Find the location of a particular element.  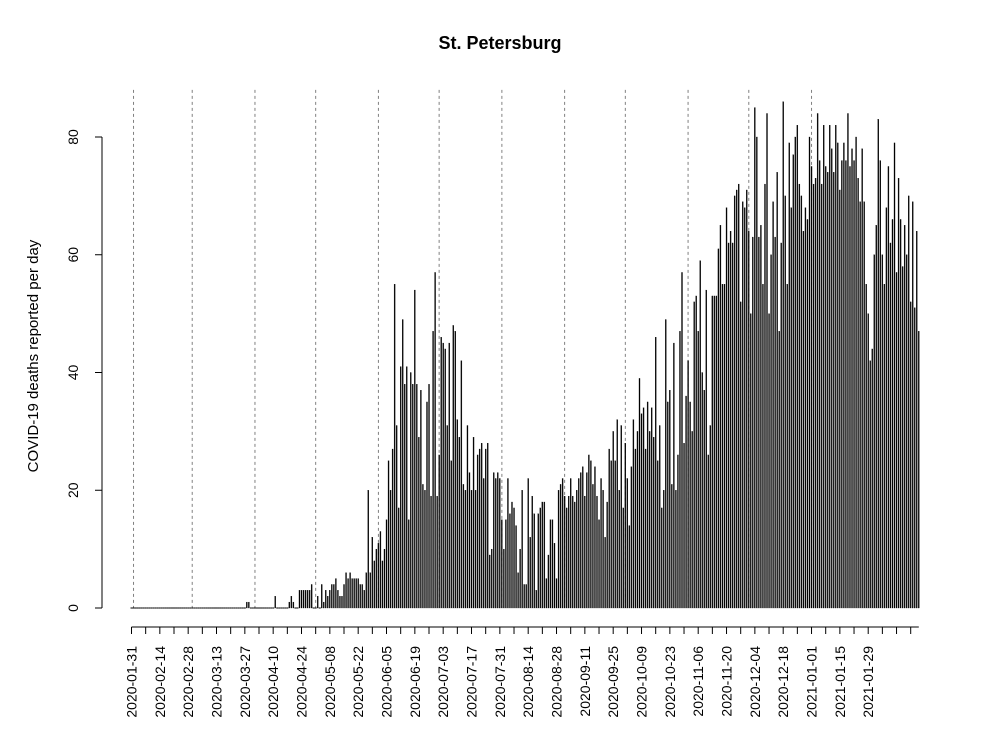

x-tick-label: 2020-11-20 is located at coordinates (727, 681).